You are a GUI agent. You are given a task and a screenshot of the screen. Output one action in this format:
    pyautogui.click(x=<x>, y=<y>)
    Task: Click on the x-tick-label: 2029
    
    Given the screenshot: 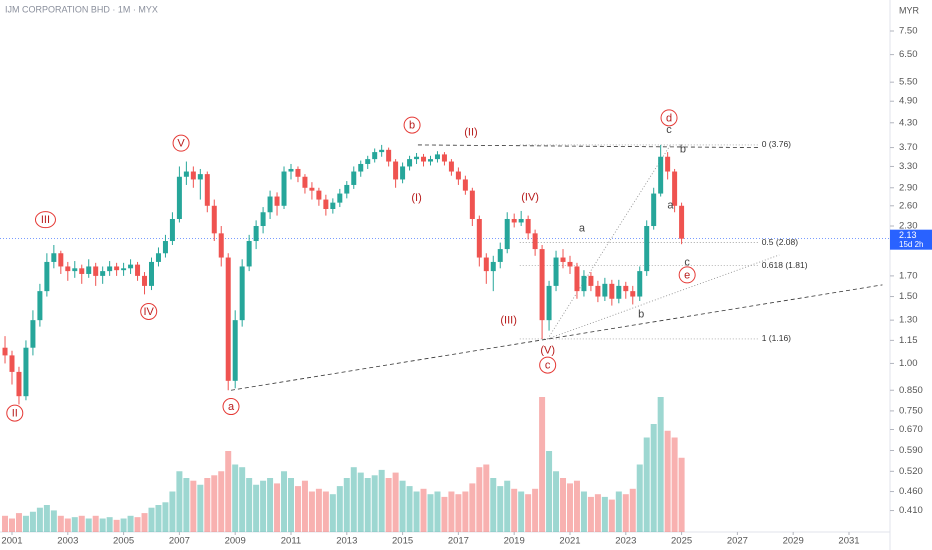 What is the action you would take?
    pyautogui.click(x=793, y=541)
    